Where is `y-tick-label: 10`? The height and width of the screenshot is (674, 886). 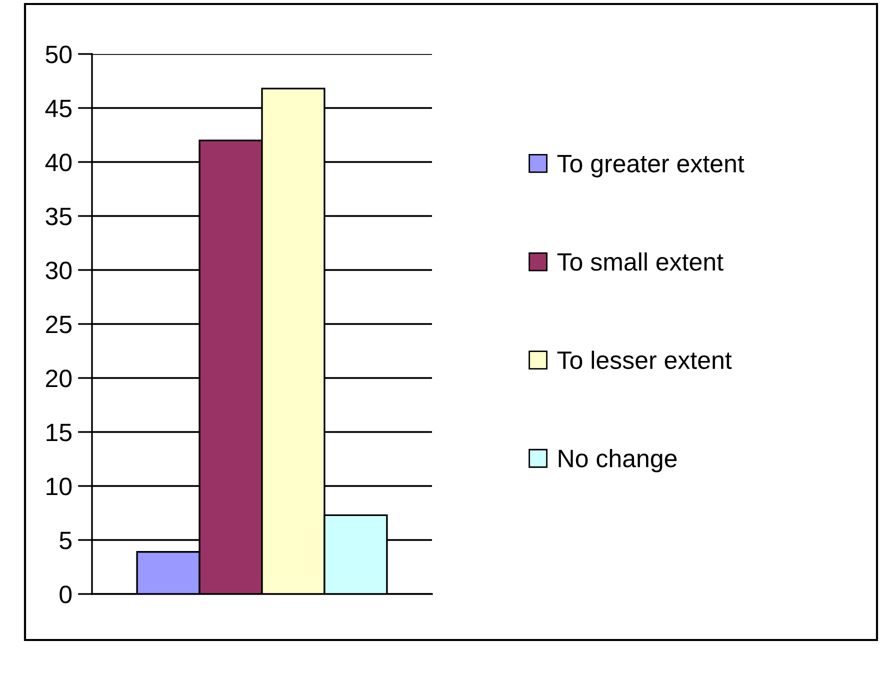
y-tick-label: 10 is located at coordinates (59, 487).